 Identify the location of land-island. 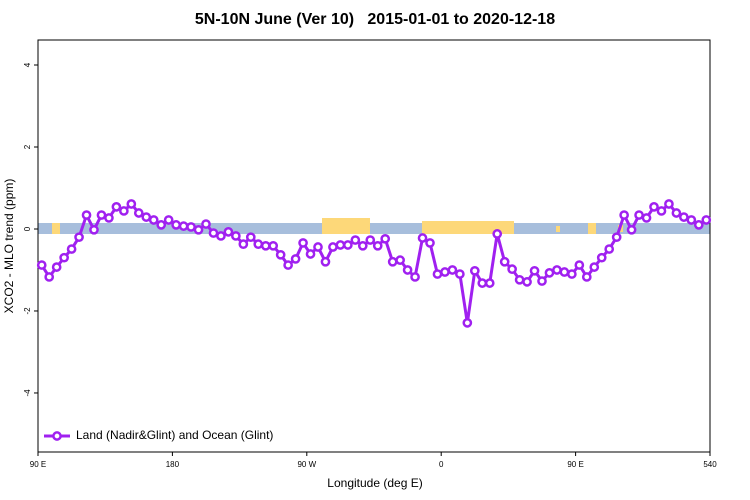
(558, 229).